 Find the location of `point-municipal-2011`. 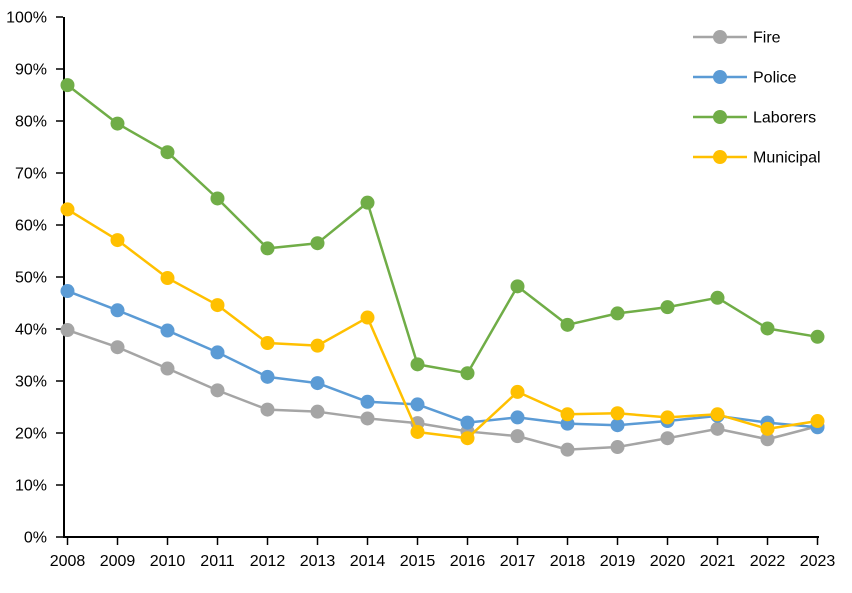

point-municipal-2011 is located at coordinates (217, 305).